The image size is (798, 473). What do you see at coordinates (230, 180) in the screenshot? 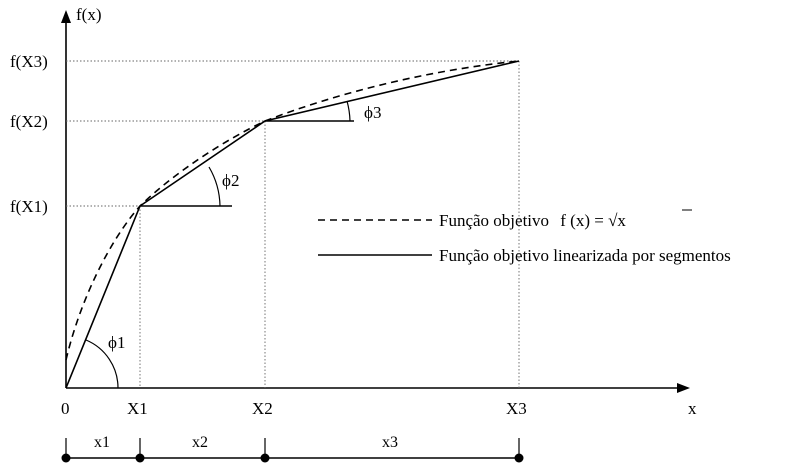
I see `phi2-label: ϕ2` at bounding box center [230, 180].